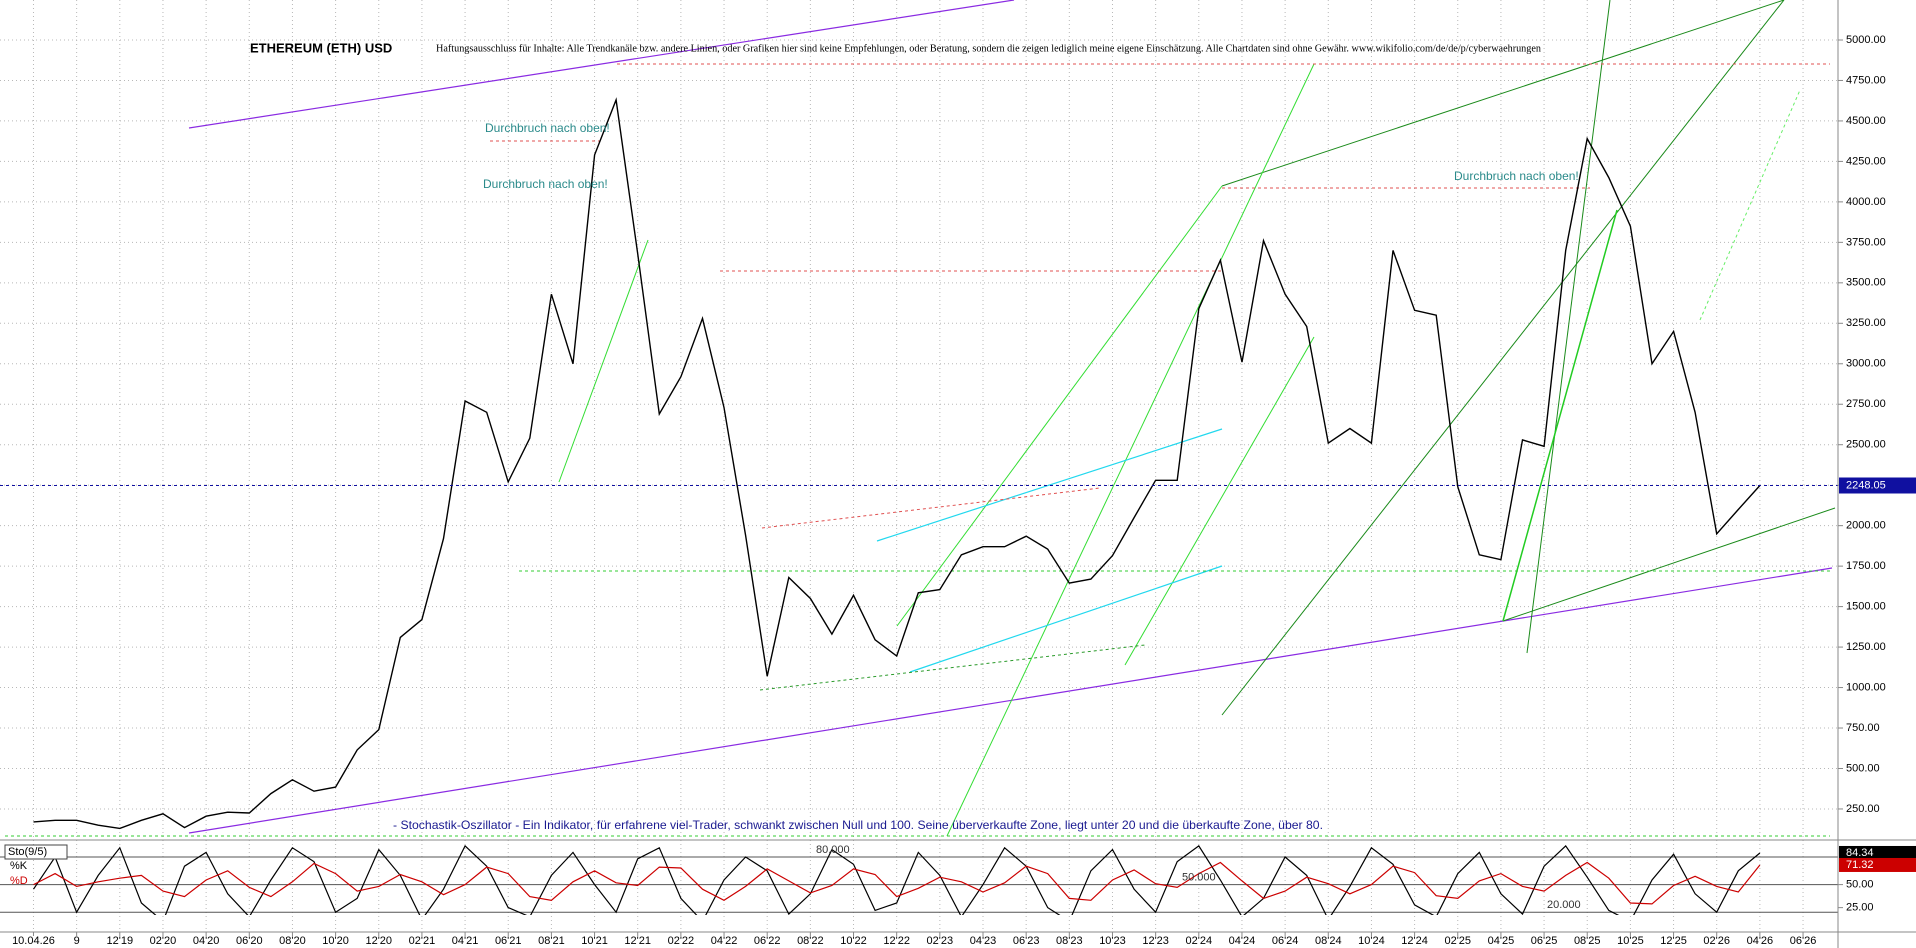 This screenshot has height=948, width=1916. I want to click on x-tick-label: 10'24, so click(1371, 941).